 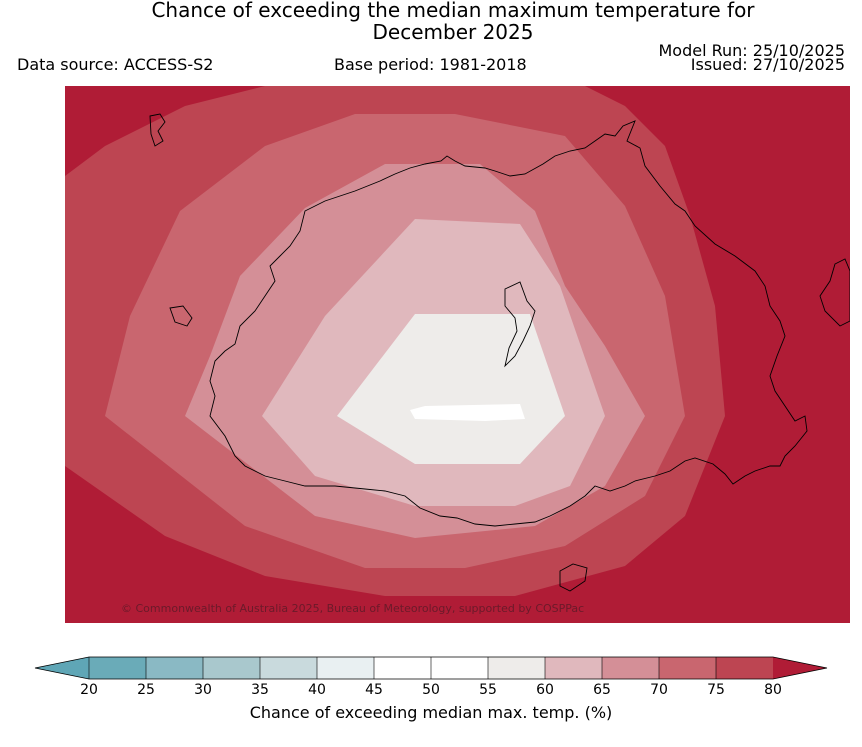 I want to click on colorbar, so click(x=431, y=668).